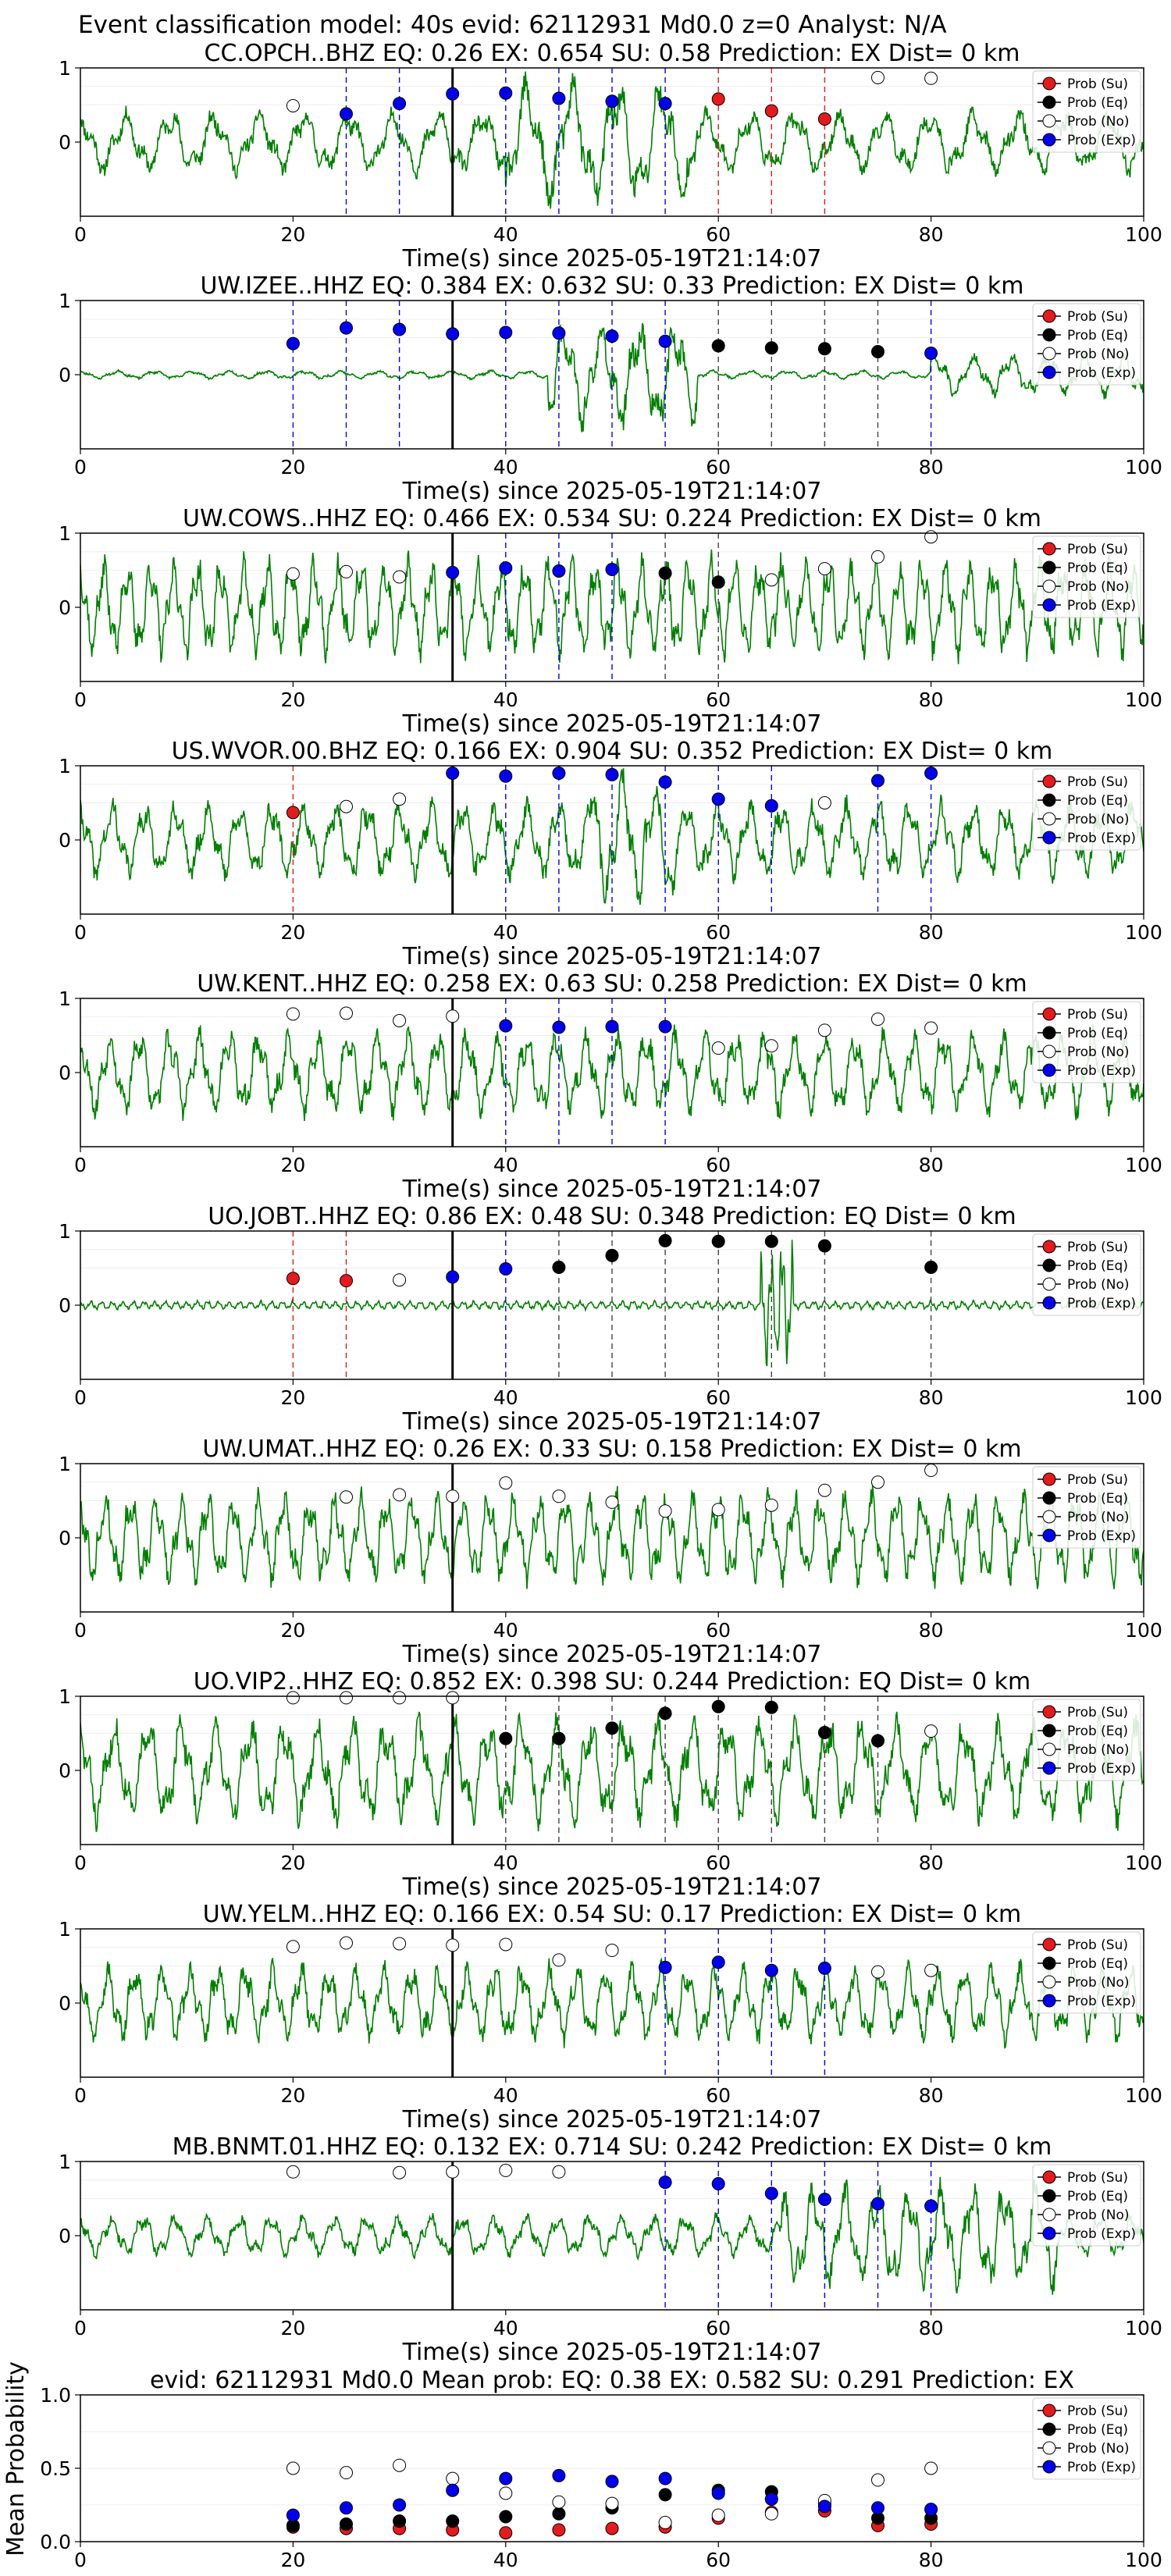 This screenshot has height=2576, width=1171. I want to click on panel-7-legend-label: Prob (Exp), so click(1101, 1536).